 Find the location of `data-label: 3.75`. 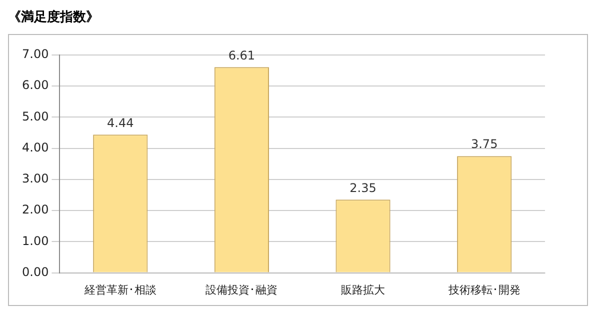

data-label: 3.75 is located at coordinates (484, 144).